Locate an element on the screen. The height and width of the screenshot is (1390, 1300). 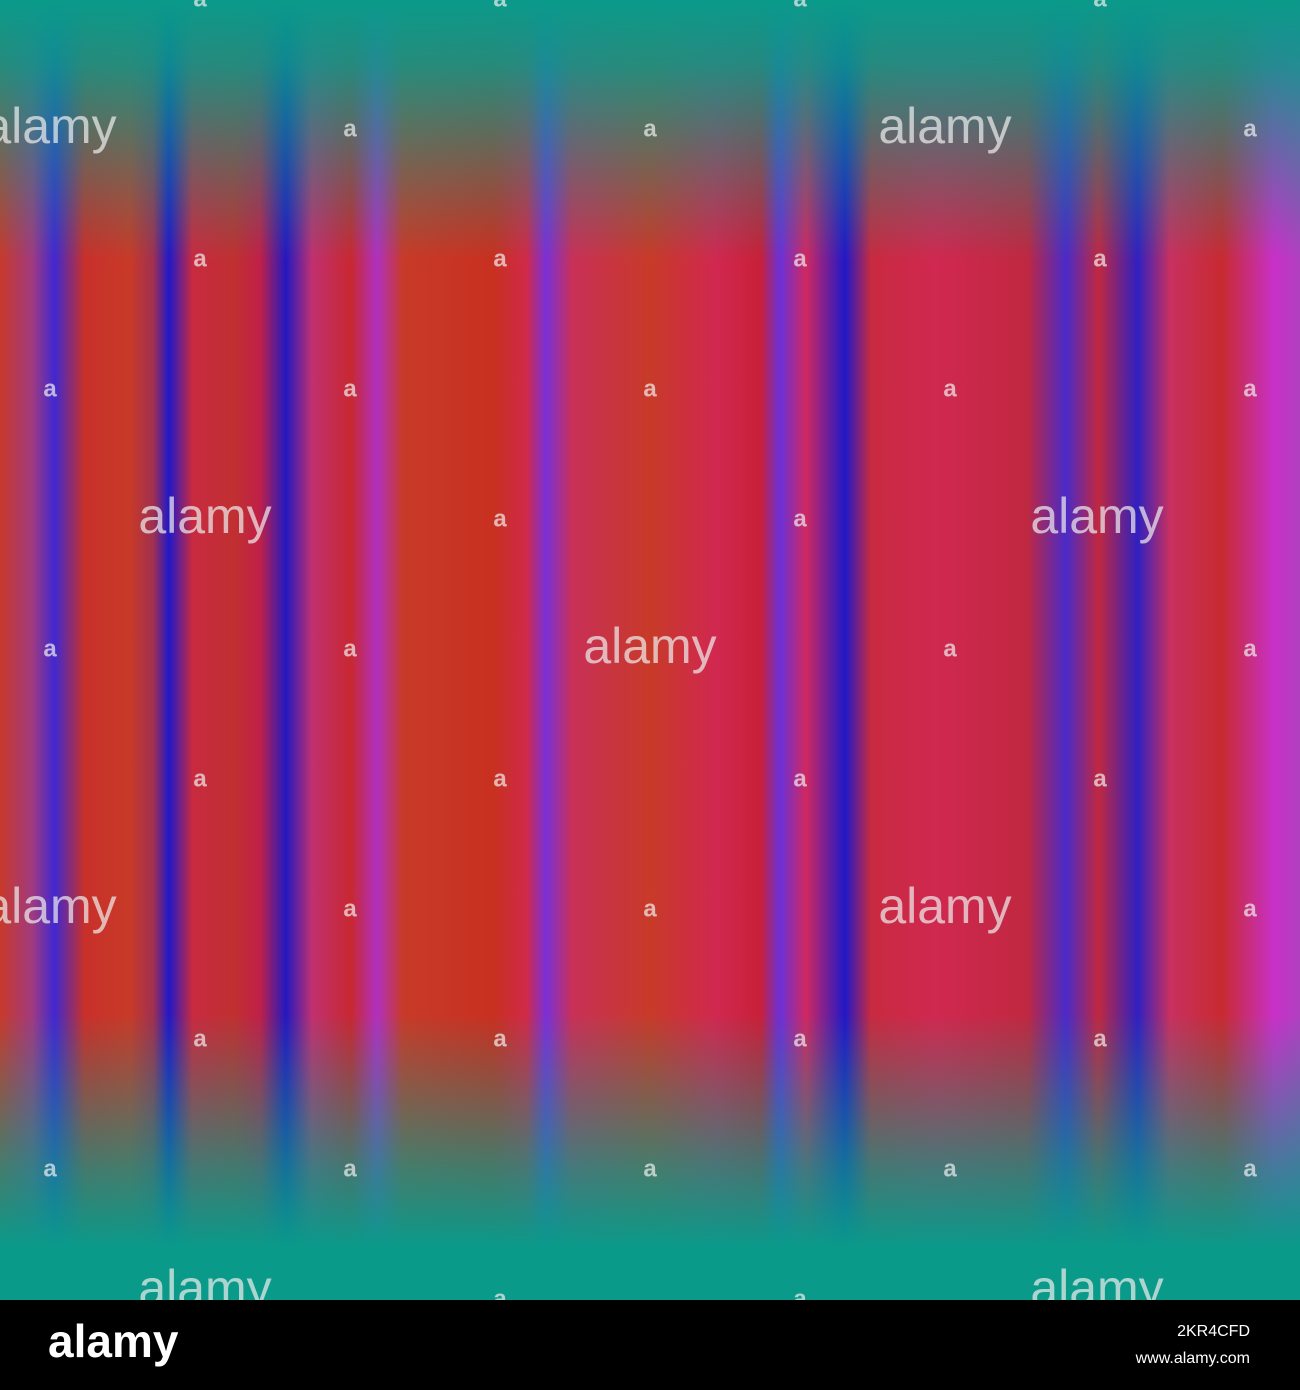
footer-bar is located at coordinates (650, 1345).